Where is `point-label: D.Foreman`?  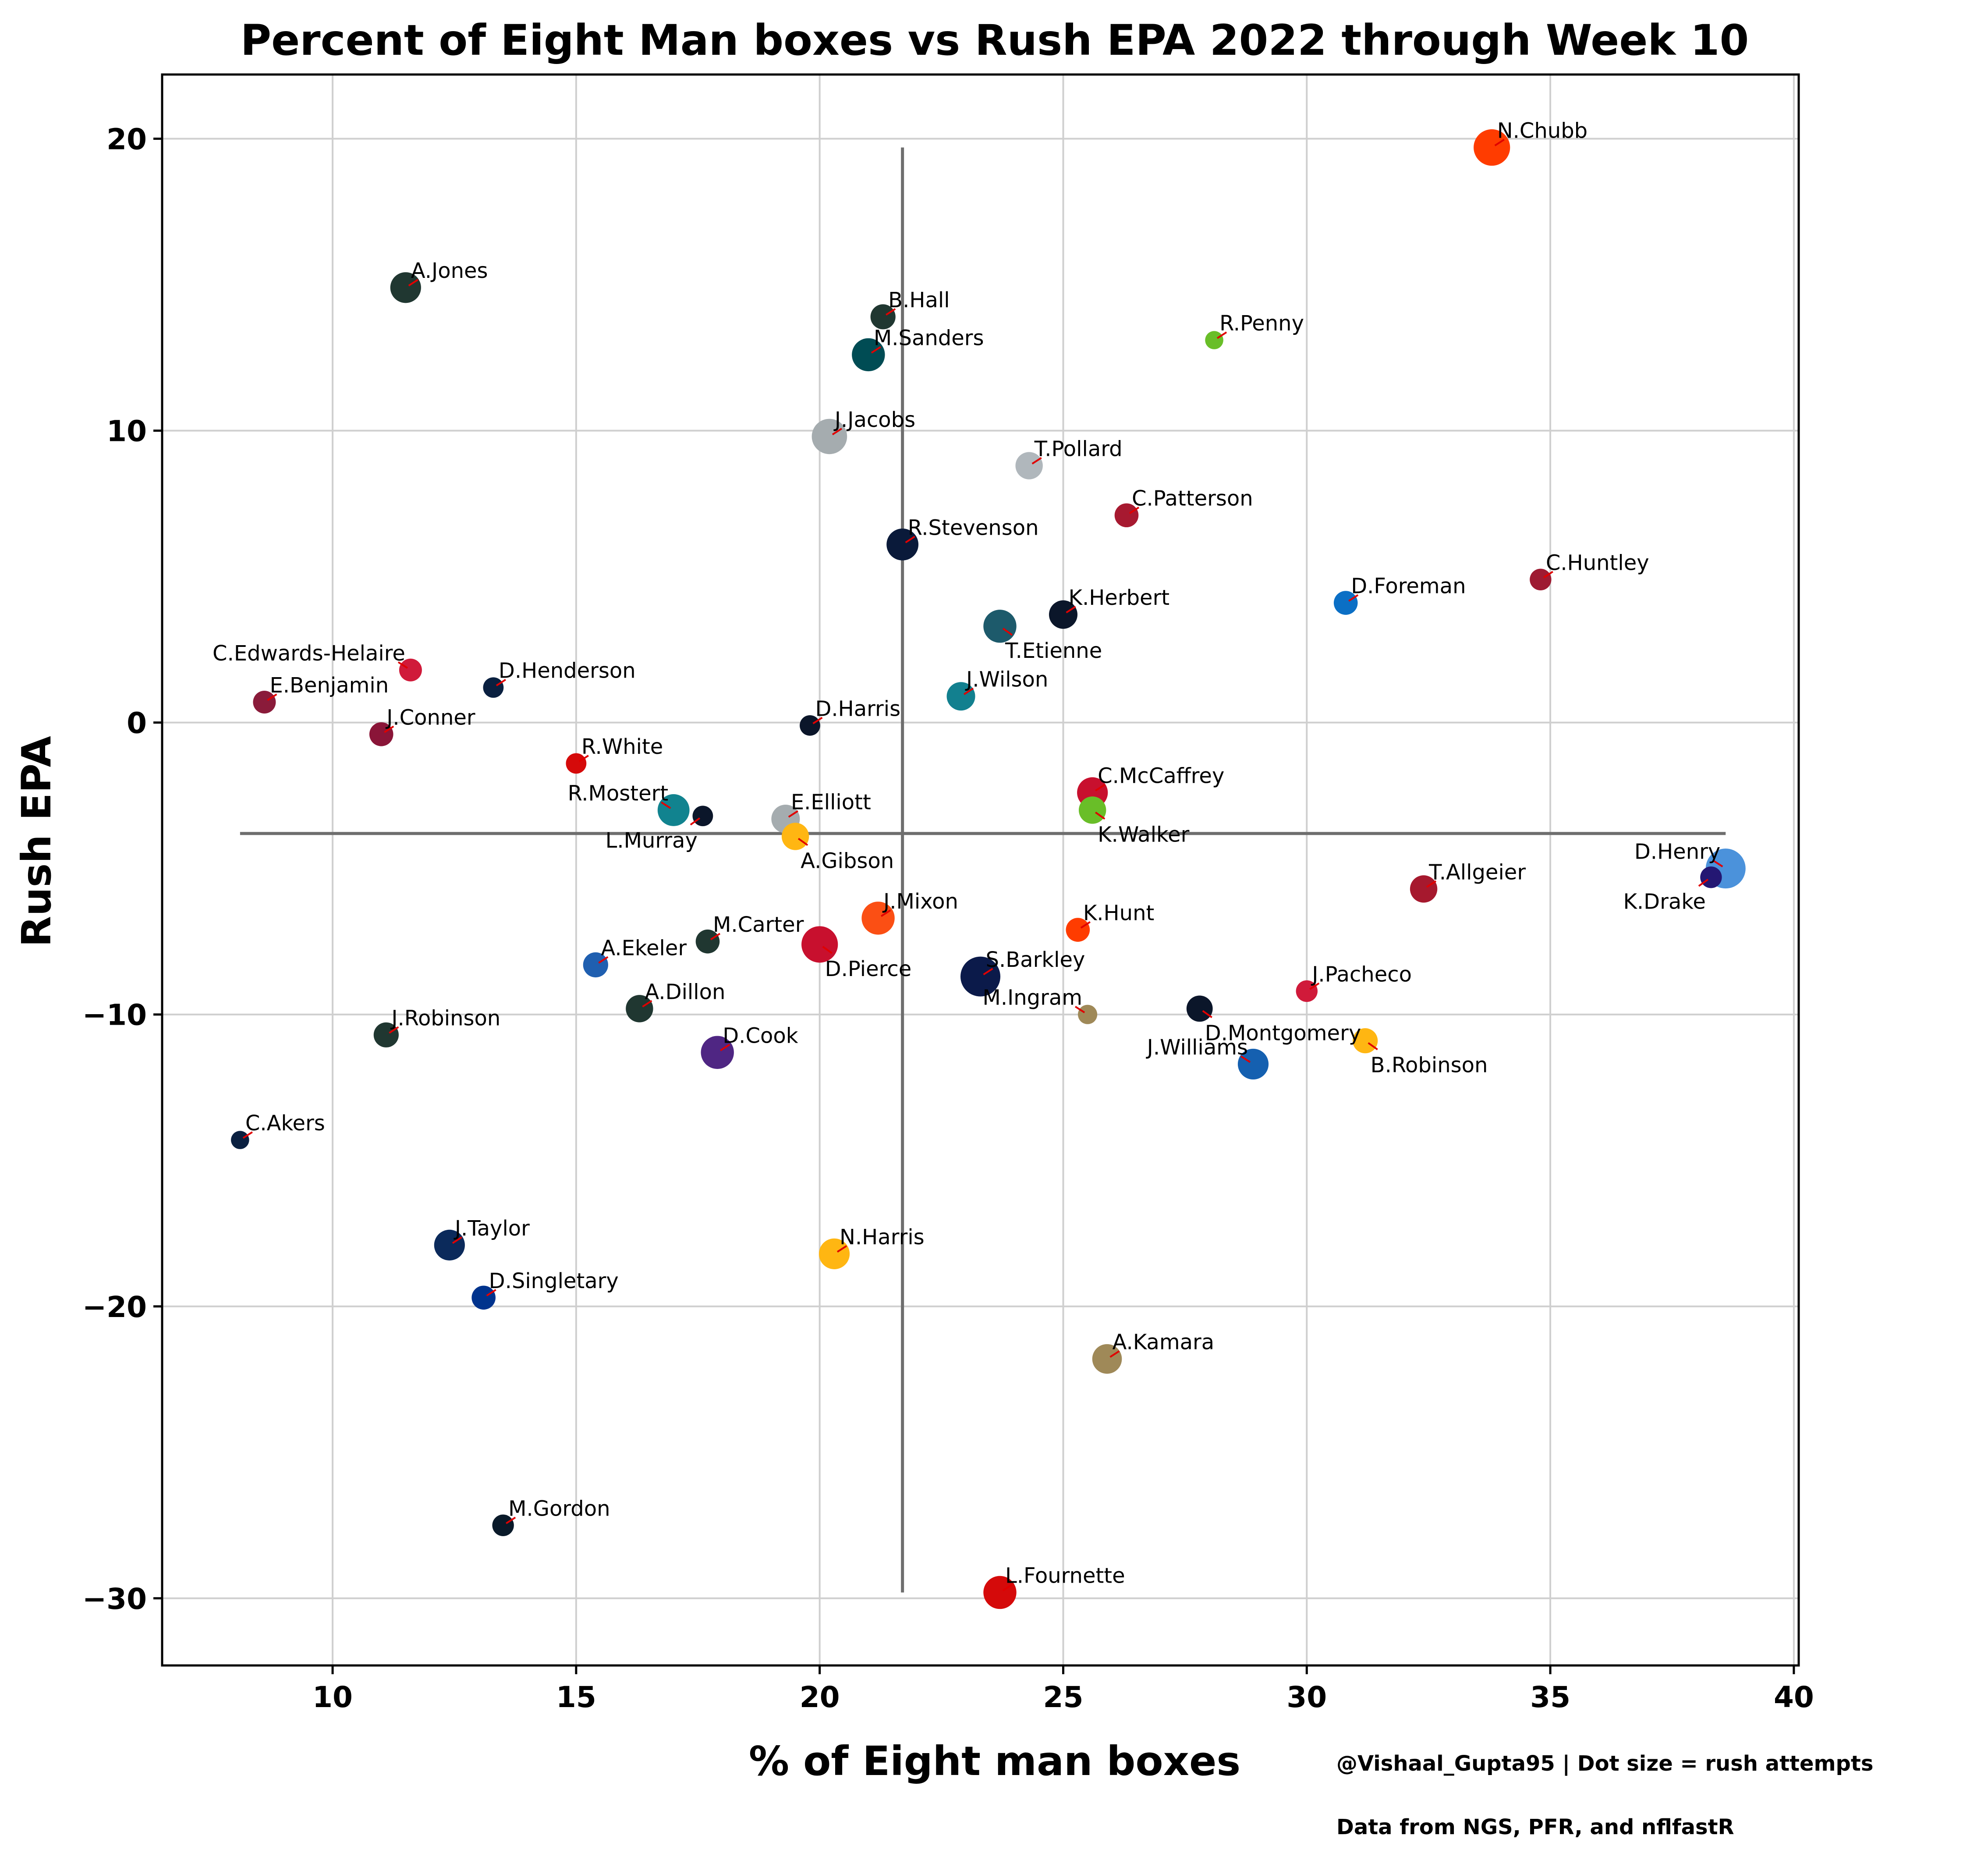 point-label: D.Foreman is located at coordinates (1409, 586).